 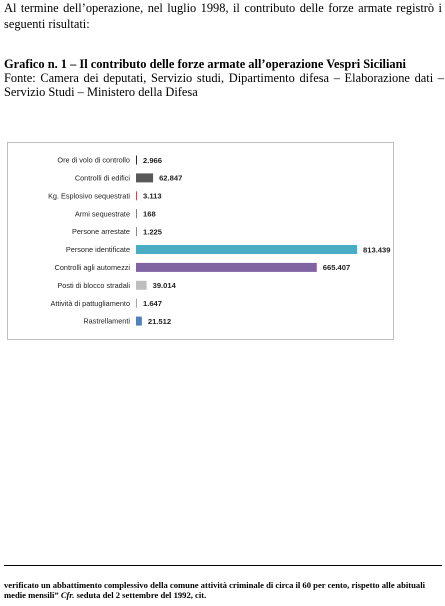 What do you see at coordinates (165, 285) in the screenshot?
I see `value-label: 39.014` at bounding box center [165, 285].